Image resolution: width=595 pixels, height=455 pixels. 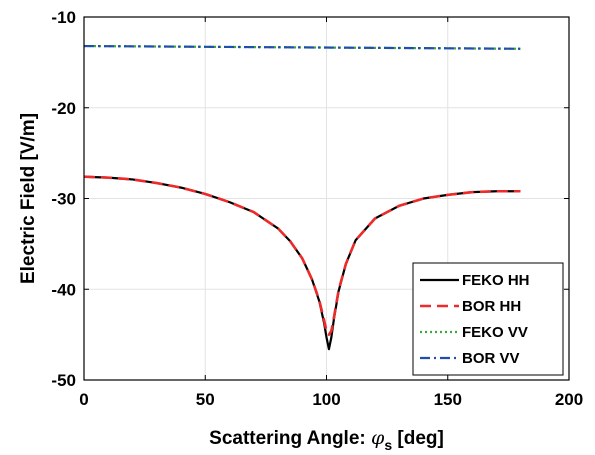 I want to click on series-line-bor-vv, so click(x=302, y=47).